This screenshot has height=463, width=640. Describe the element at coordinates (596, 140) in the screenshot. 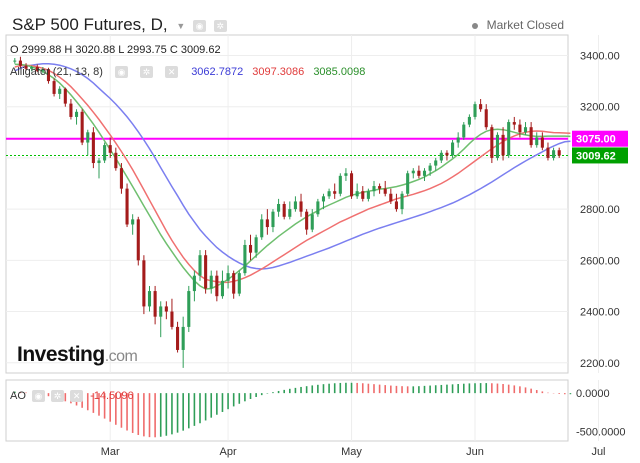

I see `resistance-price-label: 3075.00` at that location.